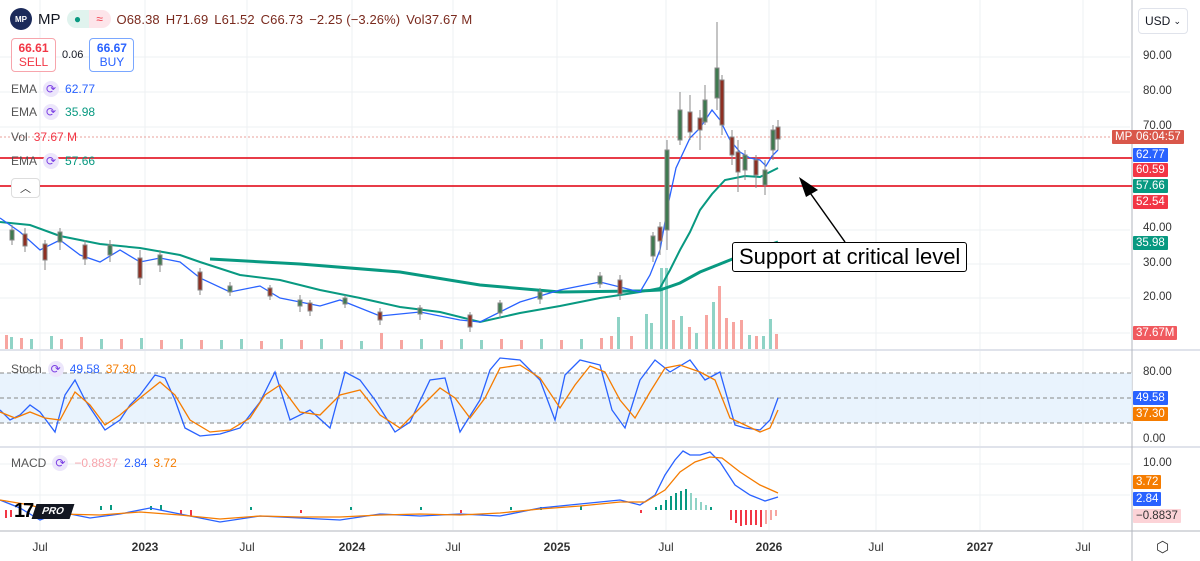  I want to click on indicator-ema-mid: EMA ⟳ 57.66, so click(53, 161).